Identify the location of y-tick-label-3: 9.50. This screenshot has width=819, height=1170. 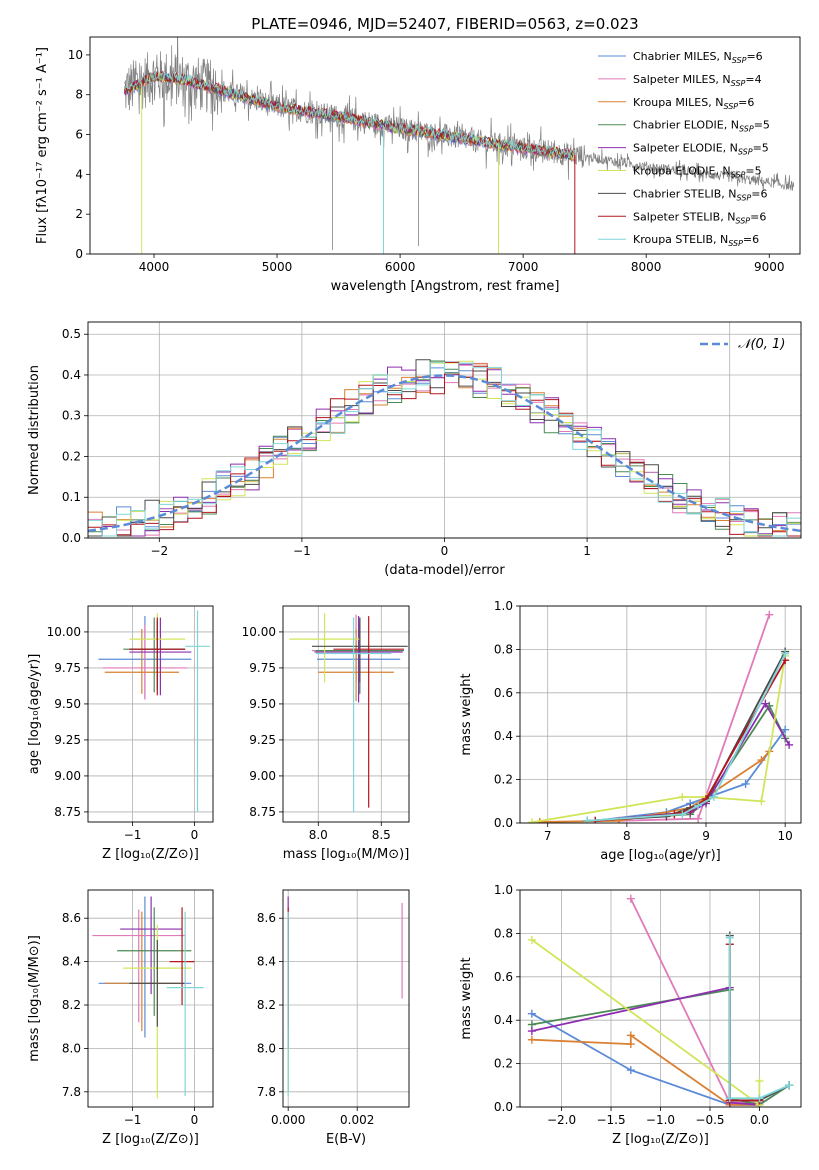
(262, 704).